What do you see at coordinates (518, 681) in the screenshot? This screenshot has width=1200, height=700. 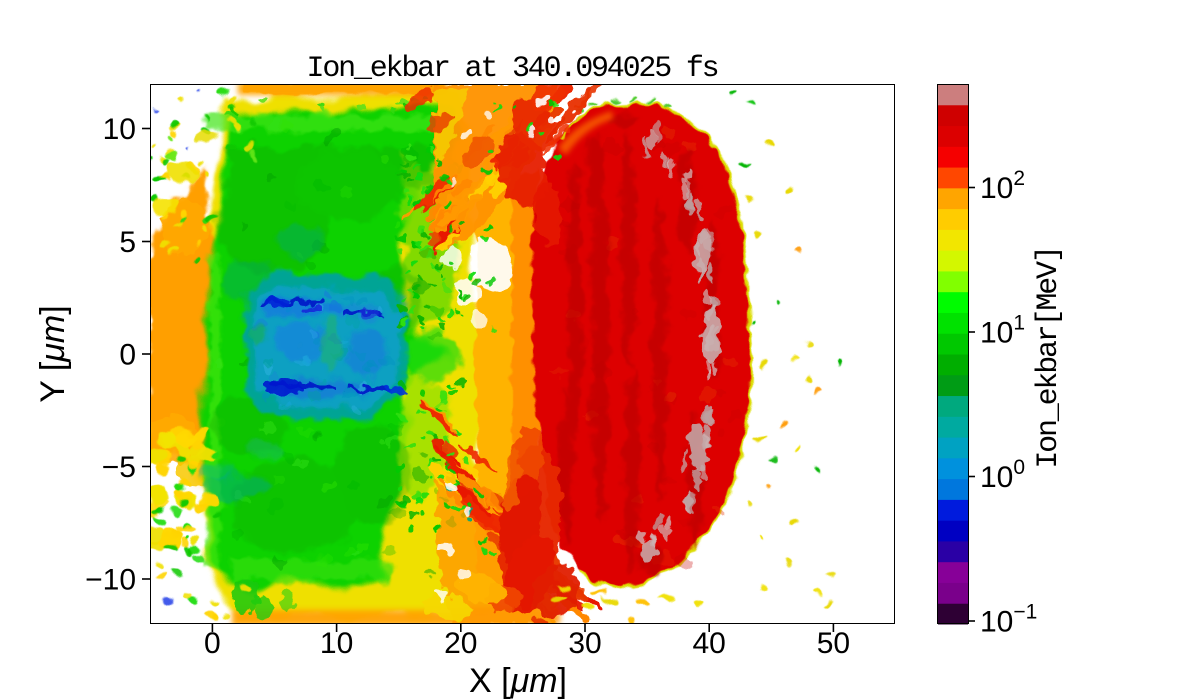 I see `svg-text: X [μm]` at bounding box center [518, 681].